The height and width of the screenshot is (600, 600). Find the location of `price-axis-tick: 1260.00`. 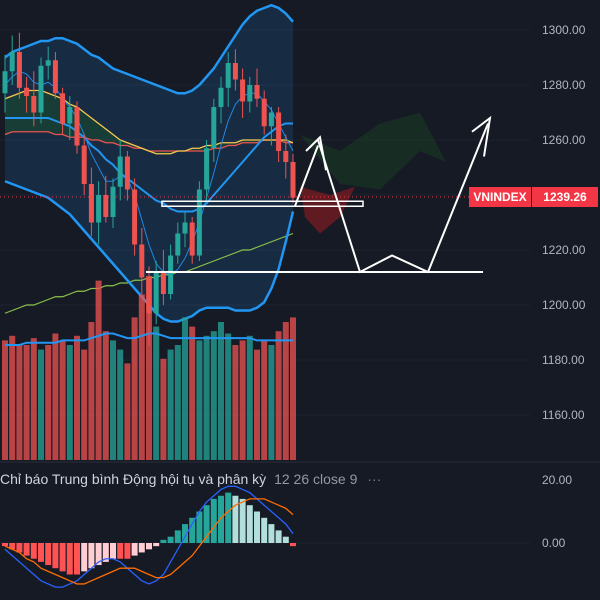

price-axis-tick: 1260.00 is located at coordinates (564, 140).